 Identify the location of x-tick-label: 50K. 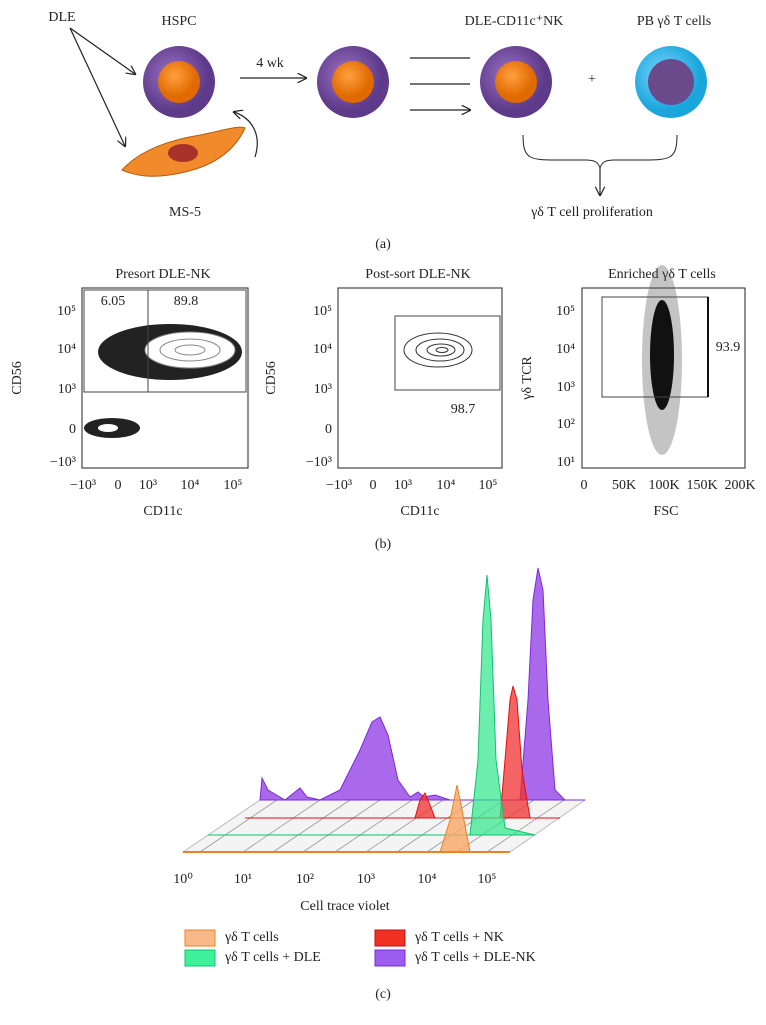
(624, 485).